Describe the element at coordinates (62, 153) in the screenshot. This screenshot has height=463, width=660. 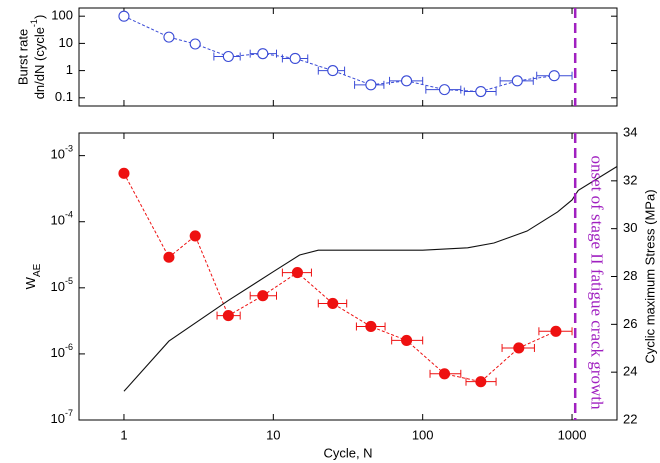
I see `y-tick-label: 10⁻³` at that location.